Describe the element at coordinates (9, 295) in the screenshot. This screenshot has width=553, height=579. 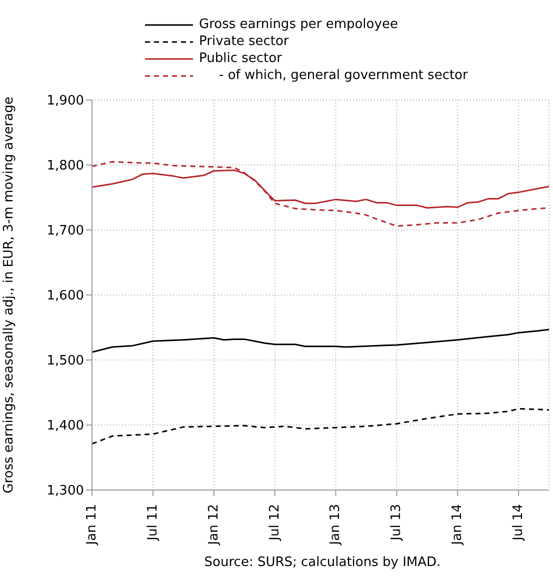
I see `y-axis-title: Gross earnings, seasonally adj., in EUR, 3-m moving average` at that location.